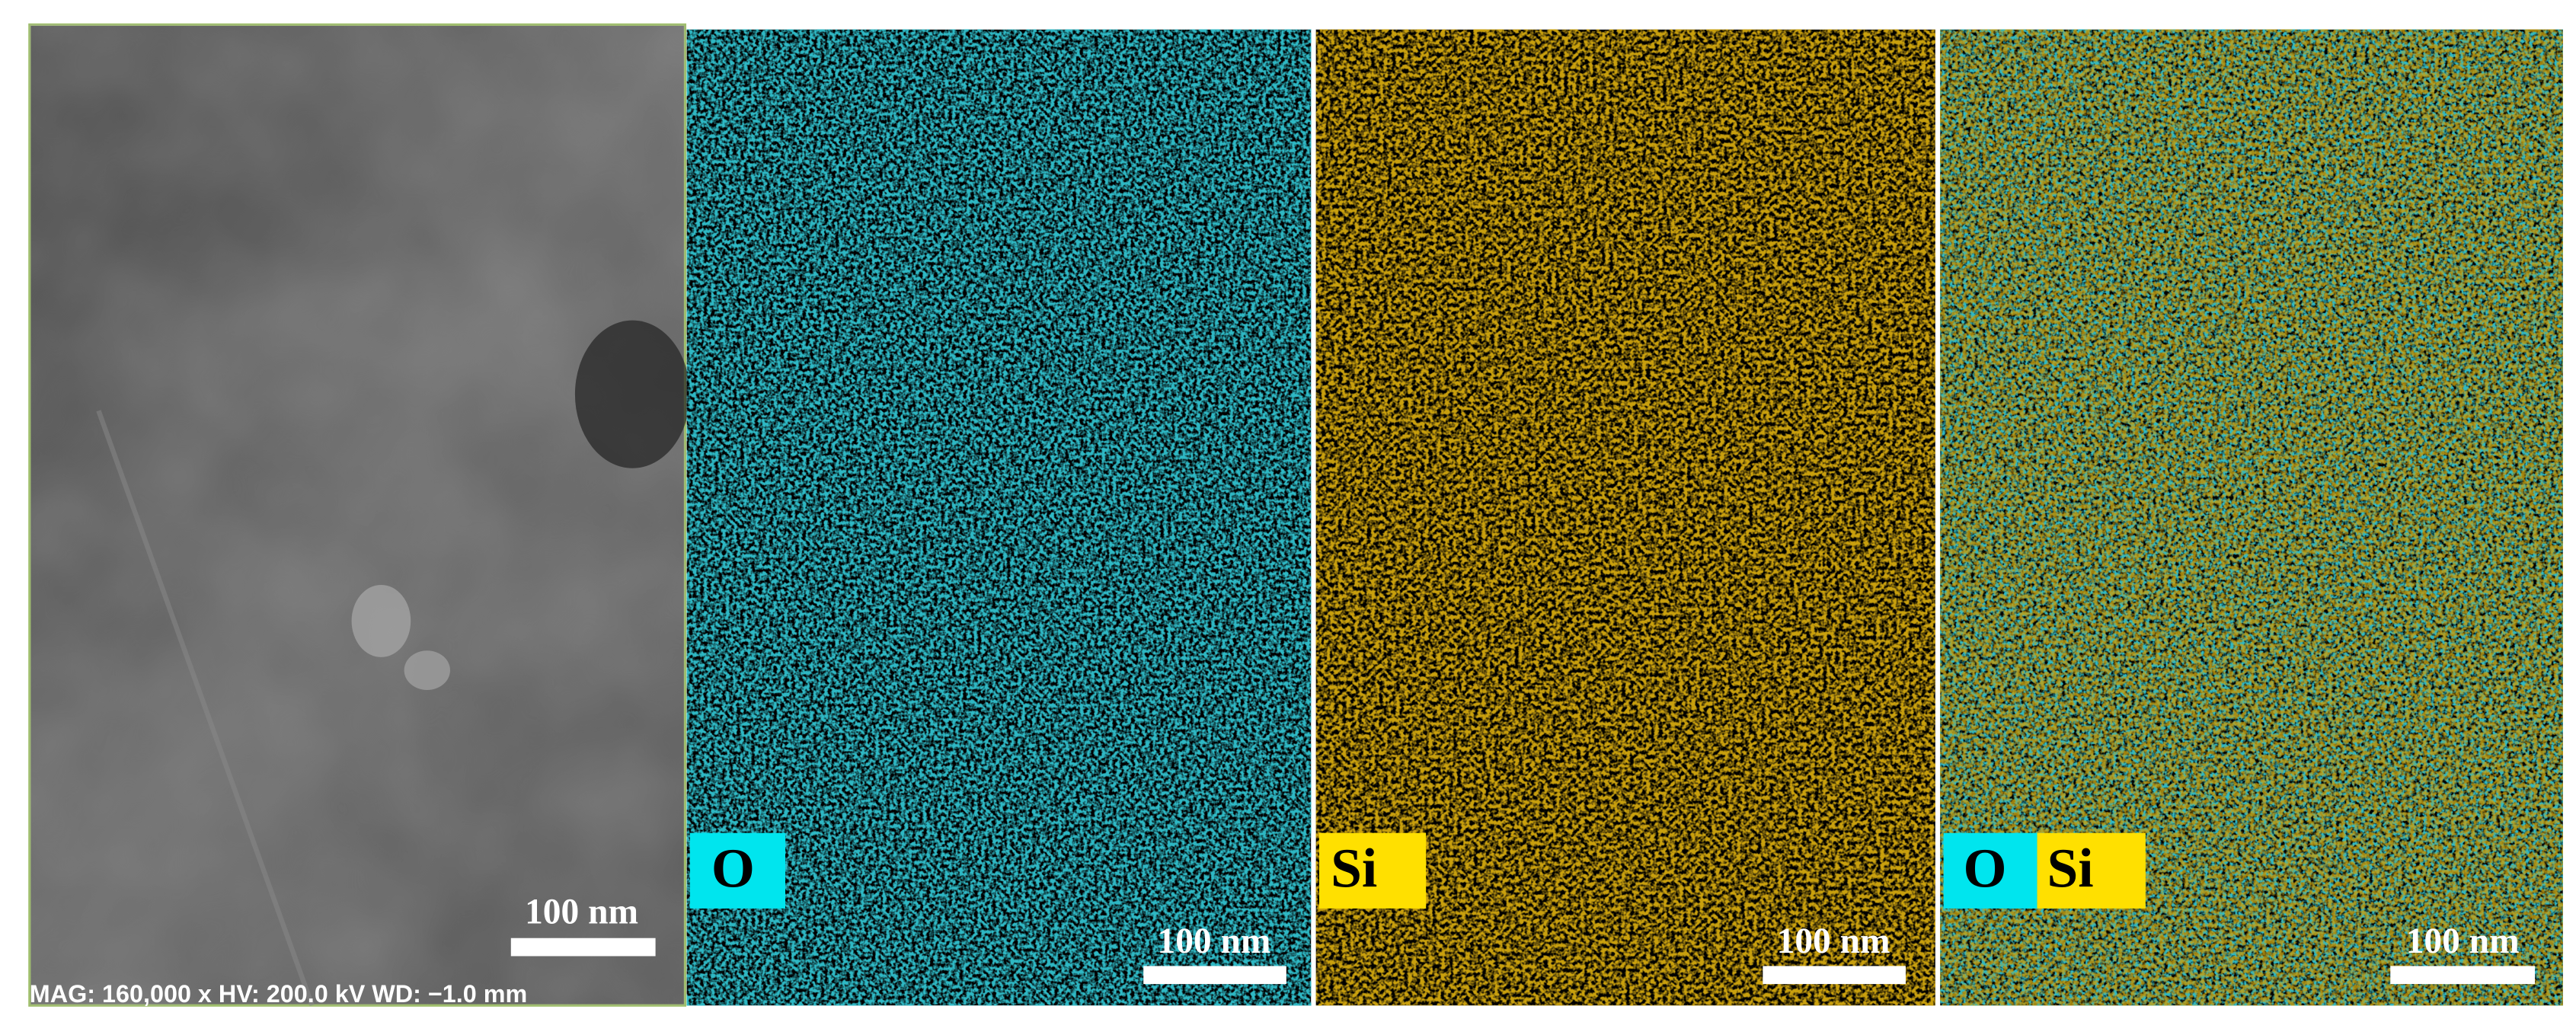 The image size is (2576, 1035). I want to click on sem-caption: MAG: 160,000 x HV: 200.0 kV WD: −1.0 mm, so click(278, 994).